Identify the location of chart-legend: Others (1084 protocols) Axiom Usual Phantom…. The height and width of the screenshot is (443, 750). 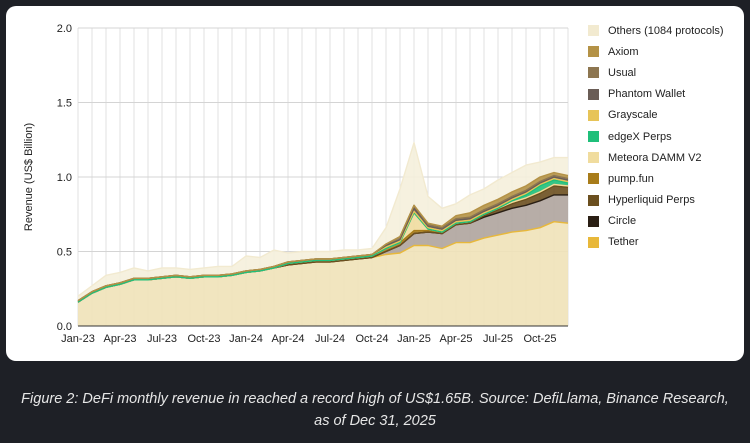
(666, 136).